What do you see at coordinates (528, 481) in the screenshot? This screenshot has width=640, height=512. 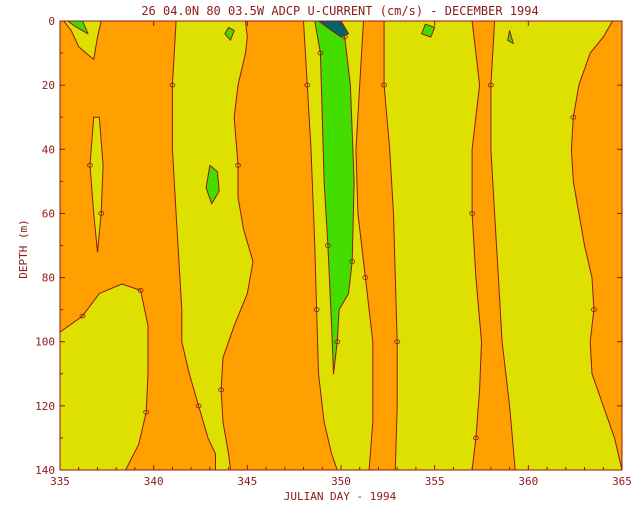 I see `x-tick-label: 360` at bounding box center [528, 481].